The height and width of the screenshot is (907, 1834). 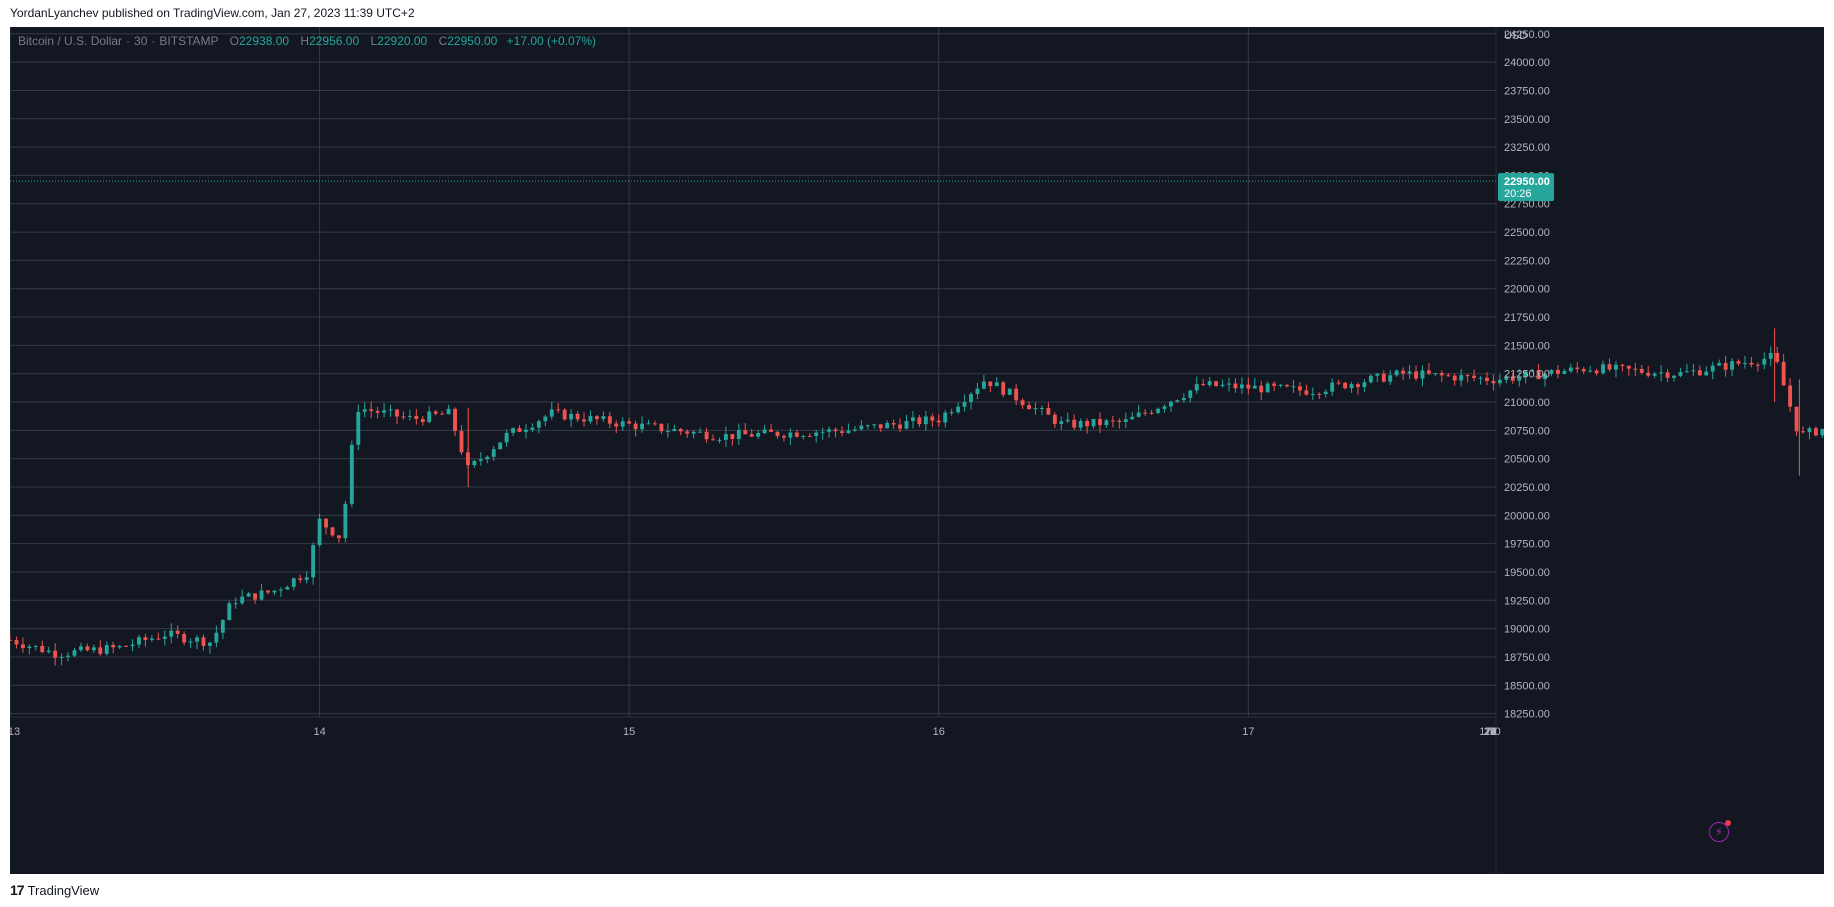 What do you see at coordinates (1527, 601) in the screenshot?
I see `y-tick-label: 19250.00` at bounding box center [1527, 601].